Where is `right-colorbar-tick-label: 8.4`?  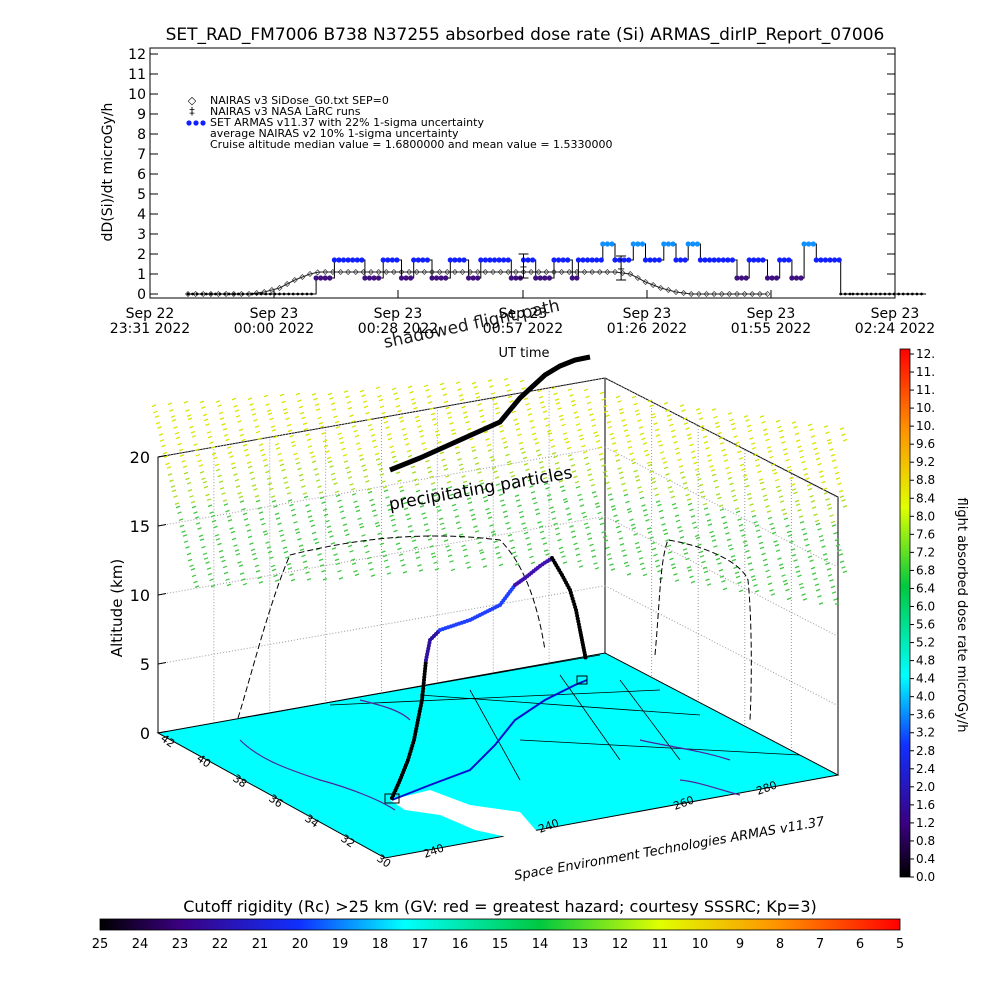
right-colorbar-tick-label: 8.4 is located at coordinates (925, 498).